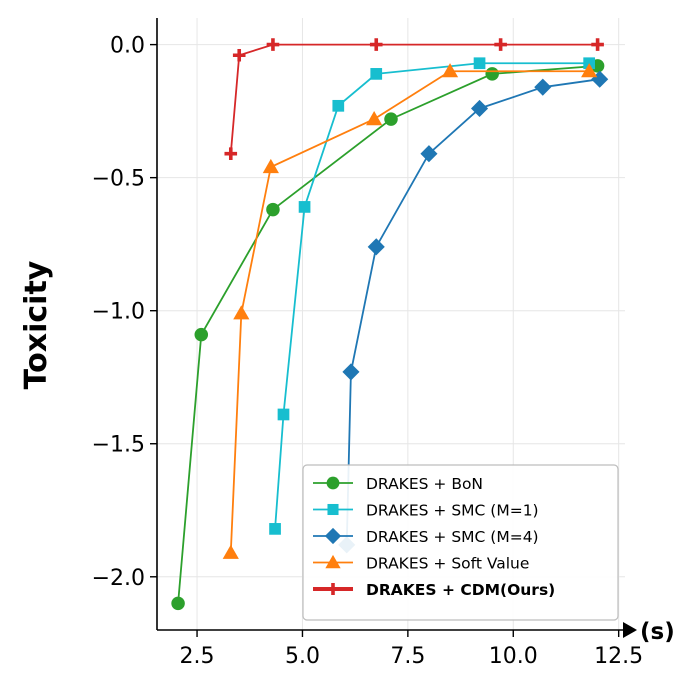  I want to click on legend-label: DRAKES + SMC (M=1), so click(452, 511).